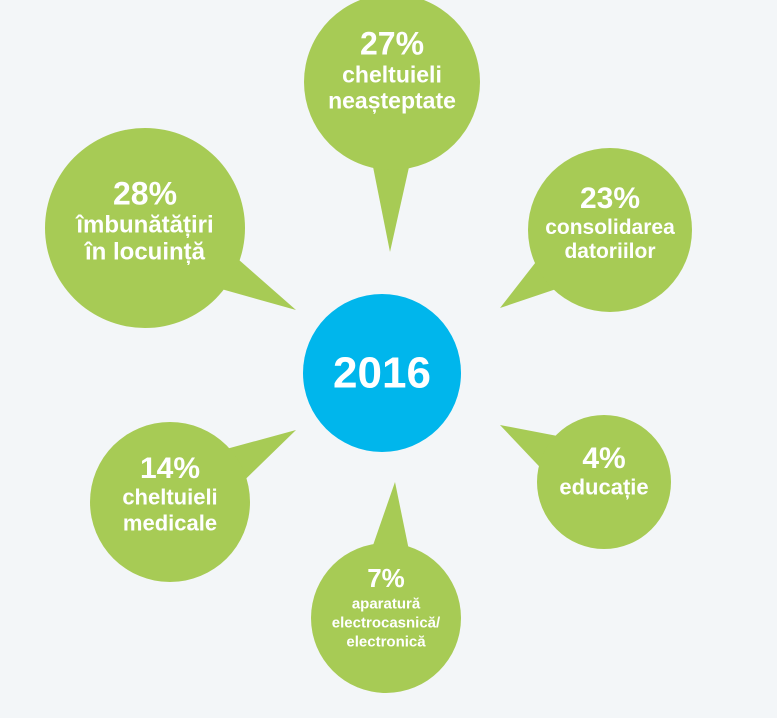 This screenshot has height=718, width=777. I want to click on bubble-label: îmbunătățiri, so click(144, 225).